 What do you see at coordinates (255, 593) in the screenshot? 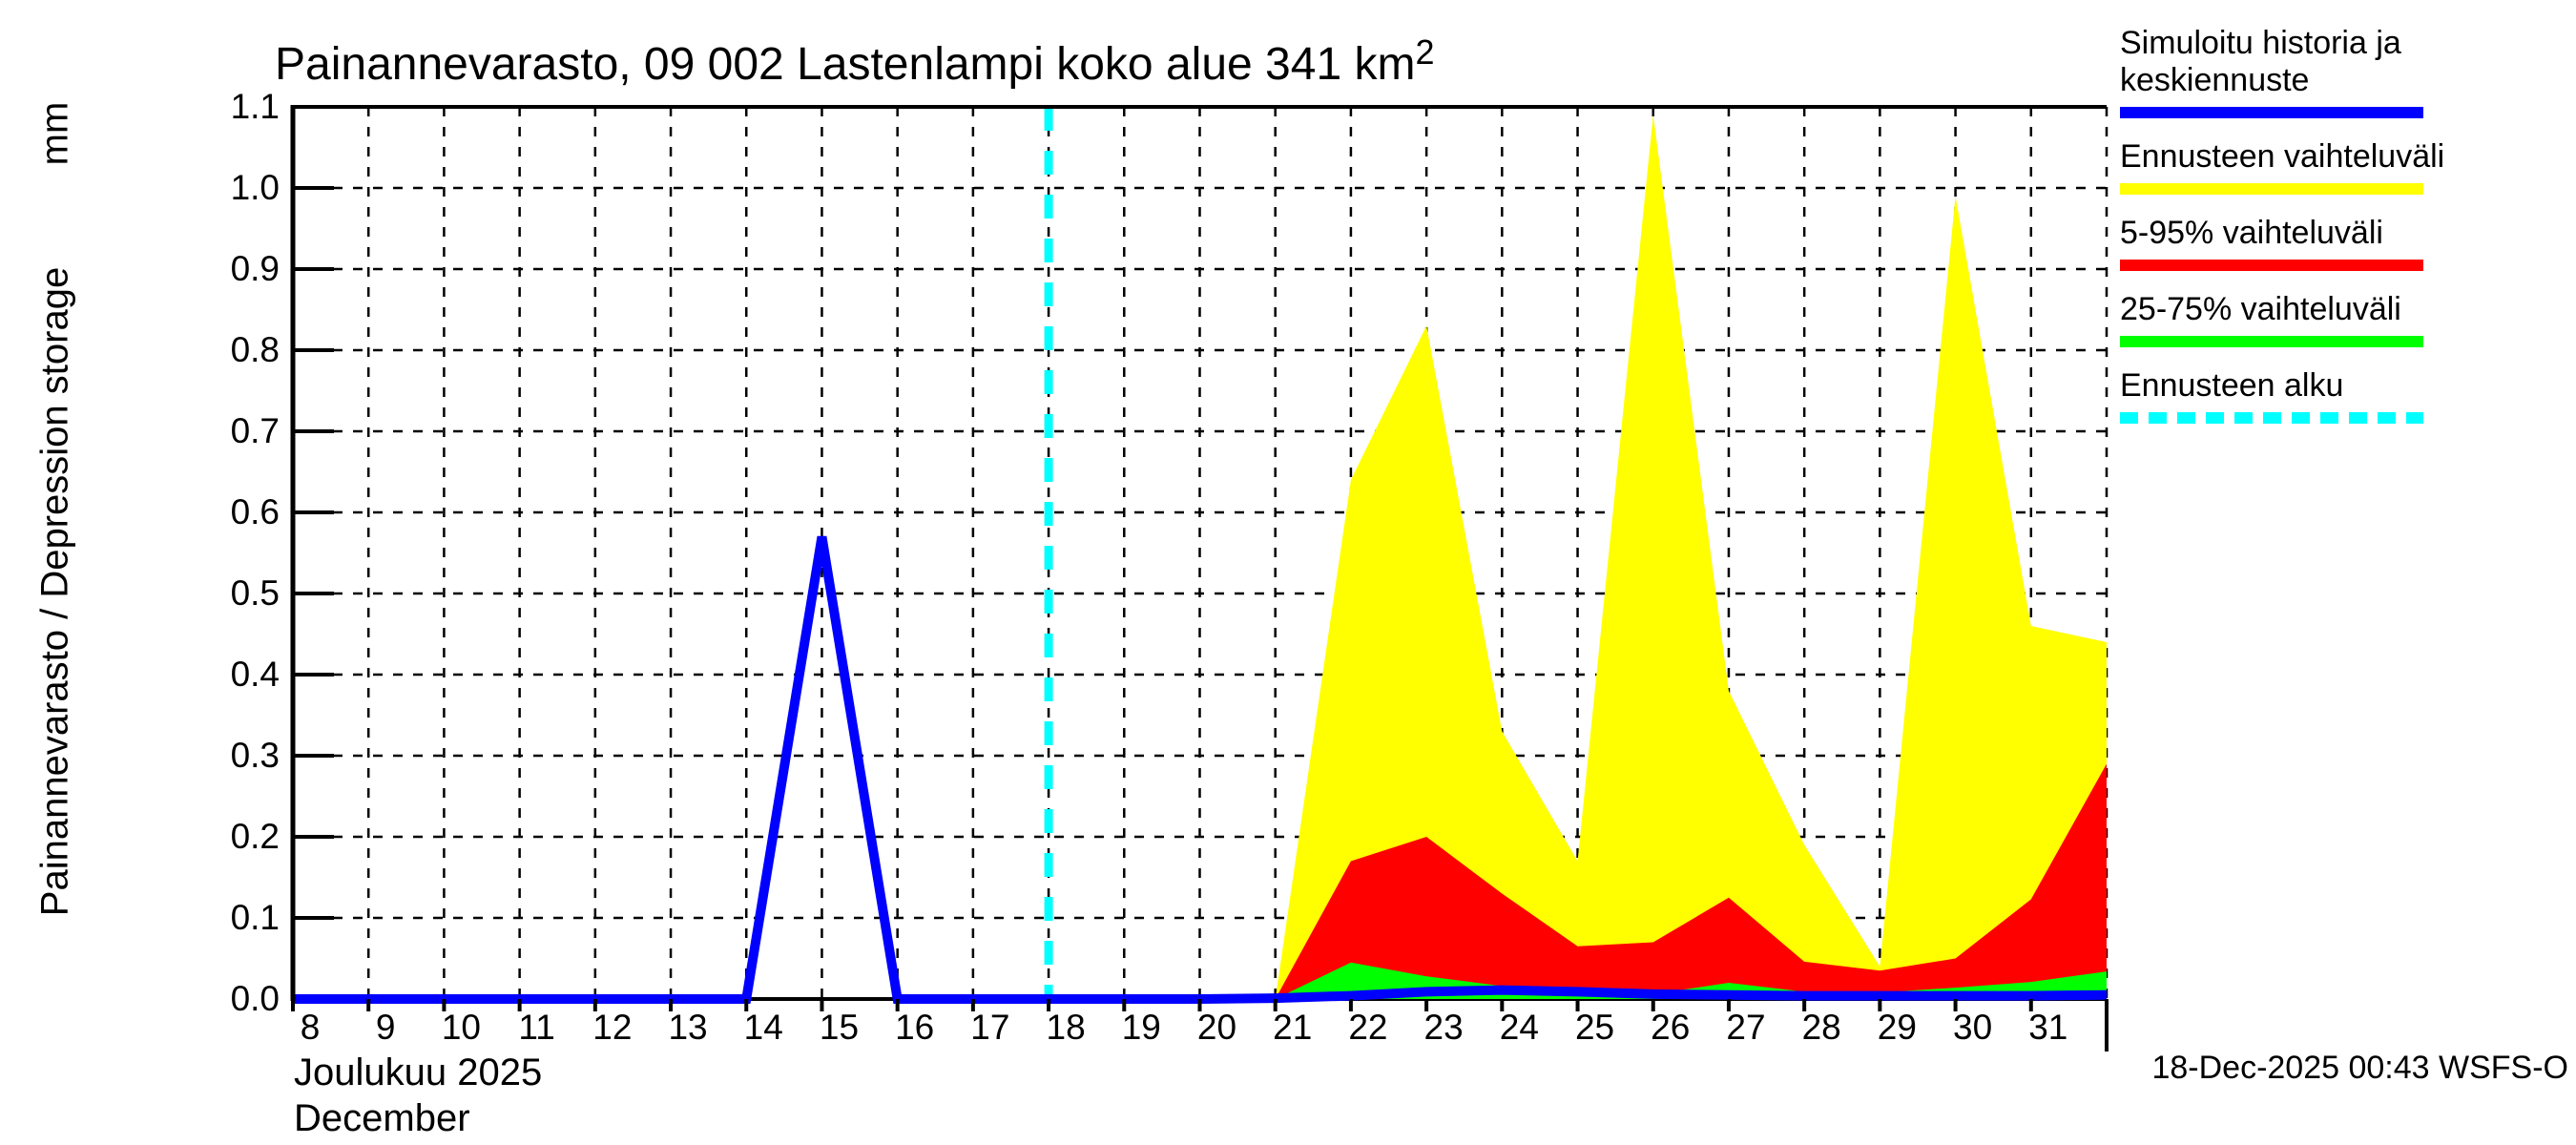
I see `y-tick-label: 0.5` at bounding box center [255, 593].